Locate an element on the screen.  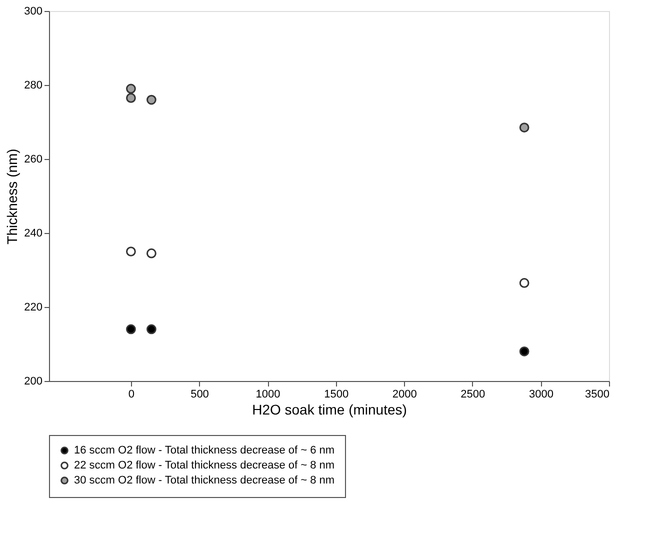
y-tick-label: 280 is located at coordinates (33, 86).